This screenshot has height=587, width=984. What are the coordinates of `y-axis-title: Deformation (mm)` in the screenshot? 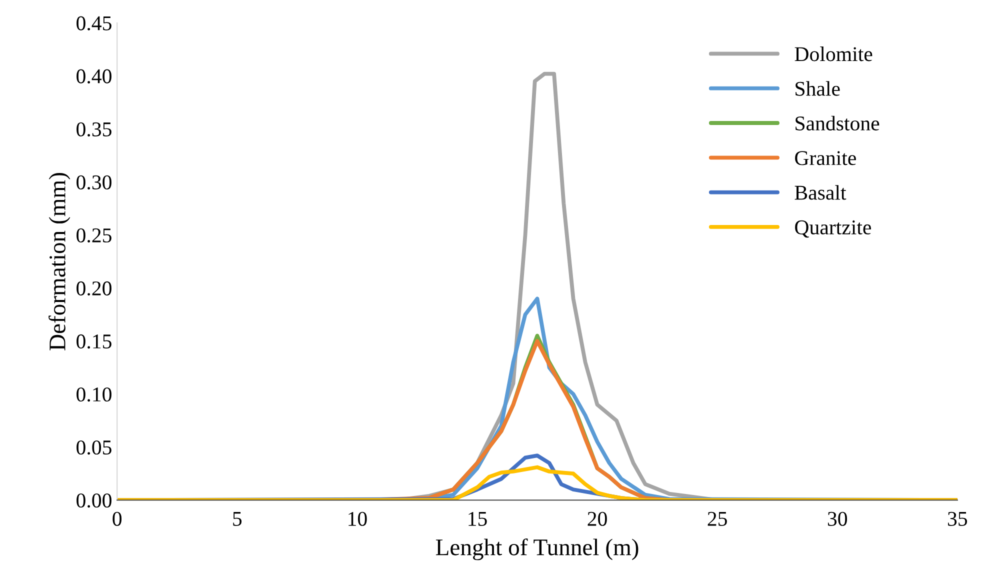 It's located at (59, 261).